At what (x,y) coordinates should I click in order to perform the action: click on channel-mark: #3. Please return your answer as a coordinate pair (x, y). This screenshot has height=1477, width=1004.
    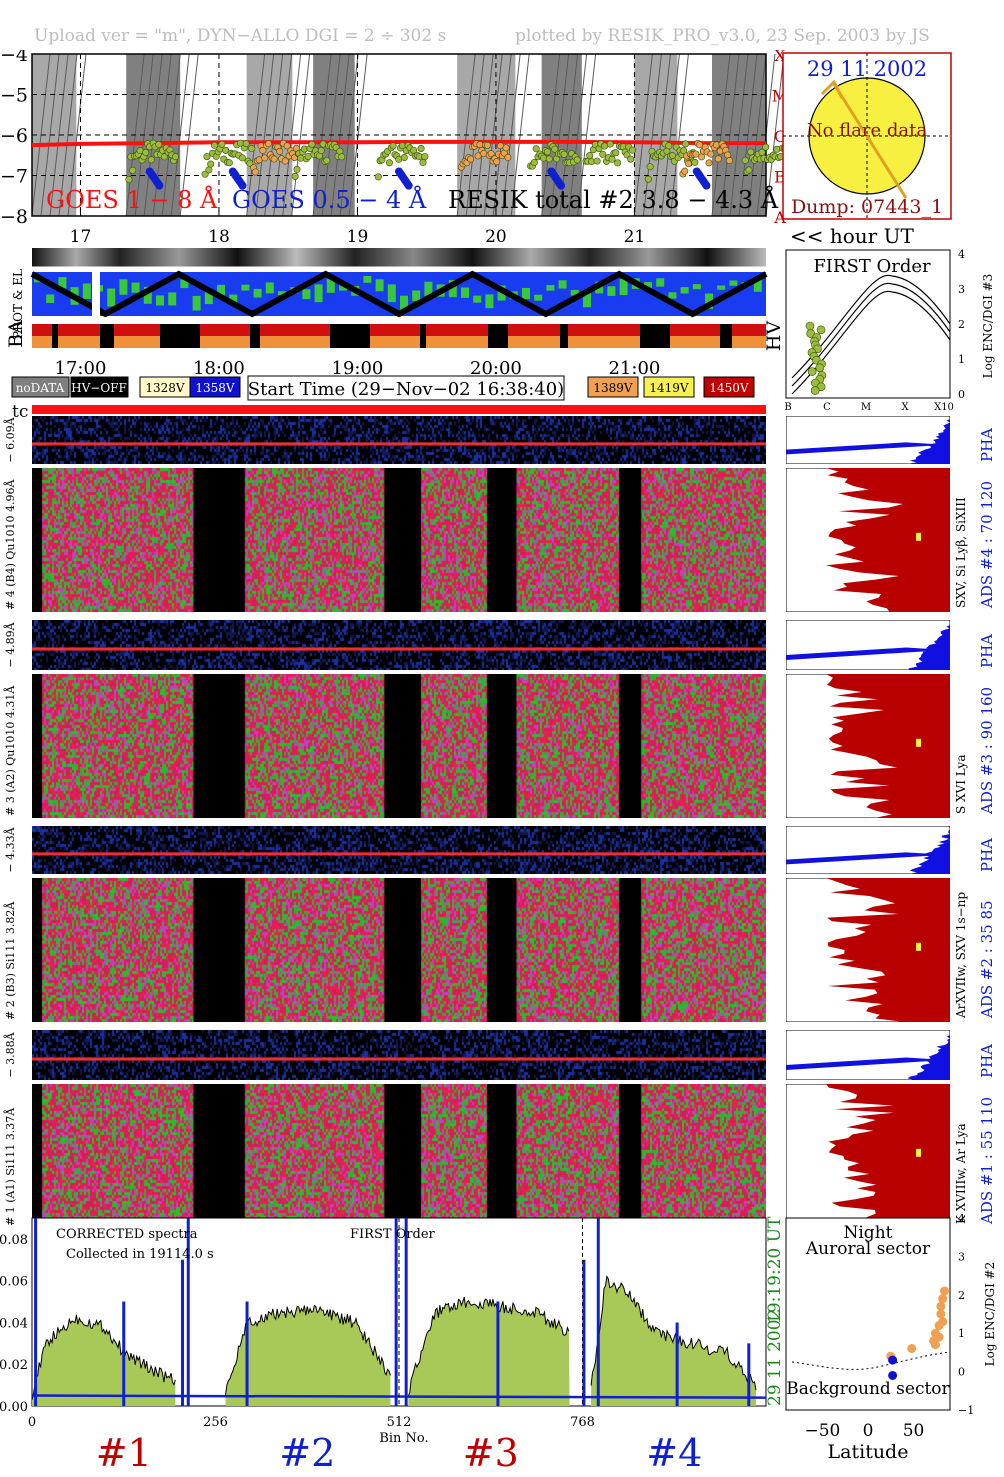
    Looking at the image, I should click on (491, 1453).